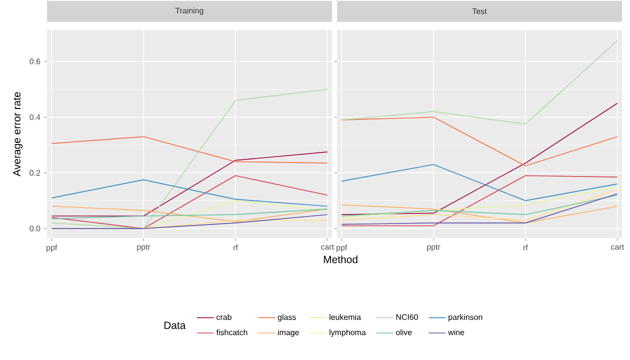  I want to click on legend-title: Data, so click(175, 326).